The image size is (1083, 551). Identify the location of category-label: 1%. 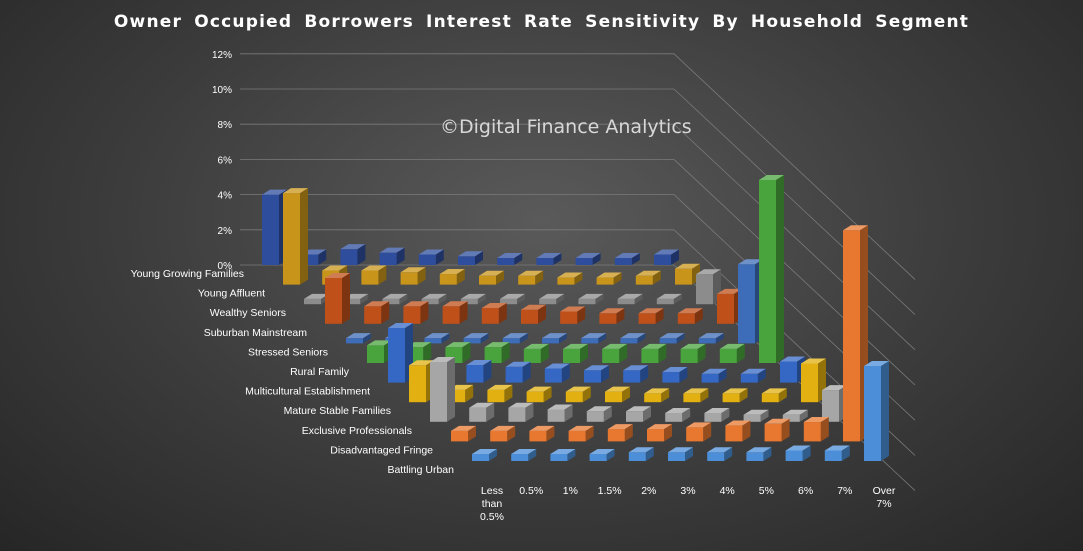
(570, 491).